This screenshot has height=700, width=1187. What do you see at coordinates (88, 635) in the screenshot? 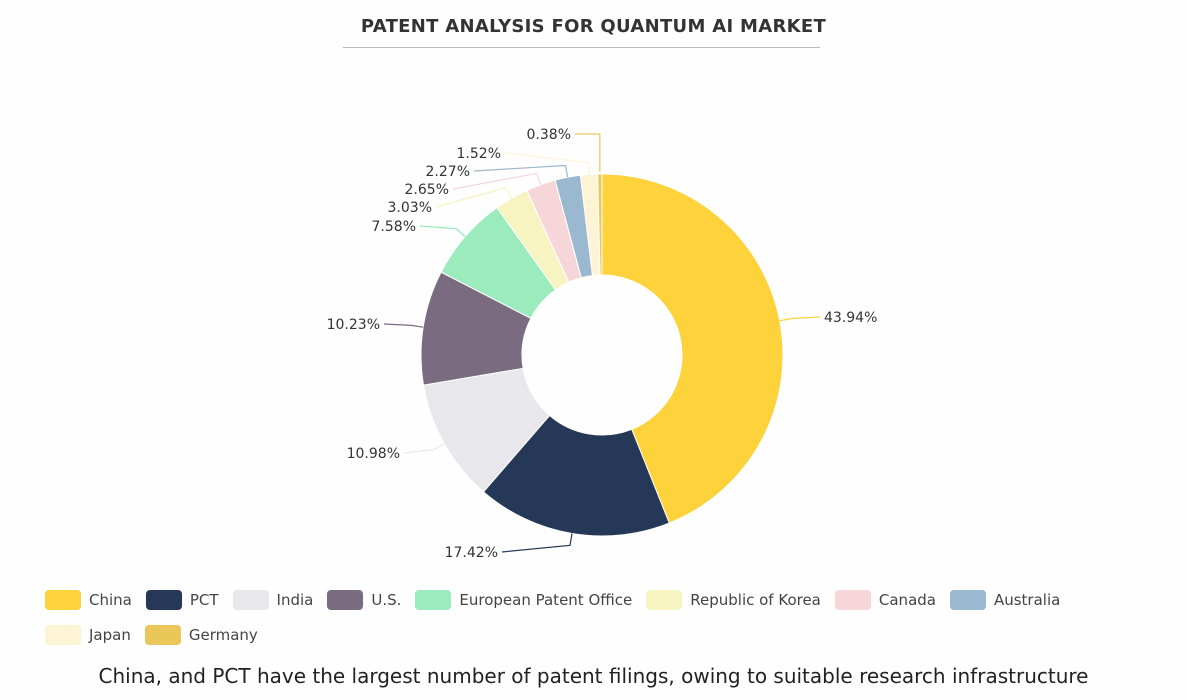
I see `legend-item: Japan` at bounding box center [88, 635].